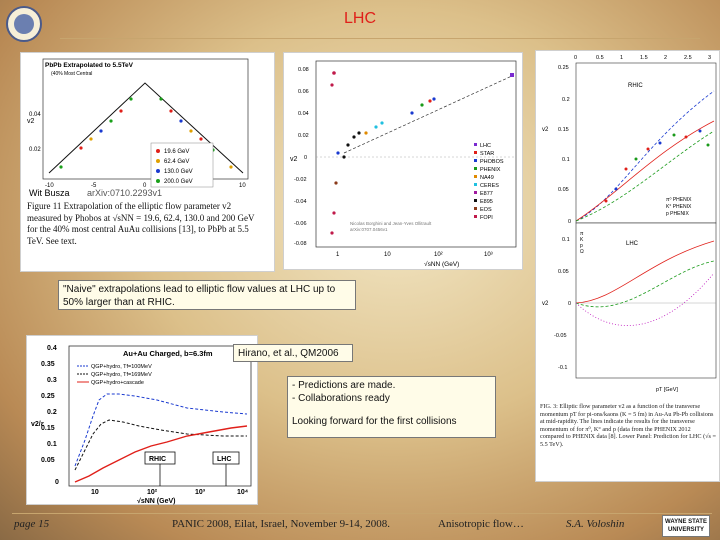 The height and width of the screenshot is (540, 720). Describe the element at coordinates (300, 202) in the screenshot. I see `svg-text: -0.04` at that location.